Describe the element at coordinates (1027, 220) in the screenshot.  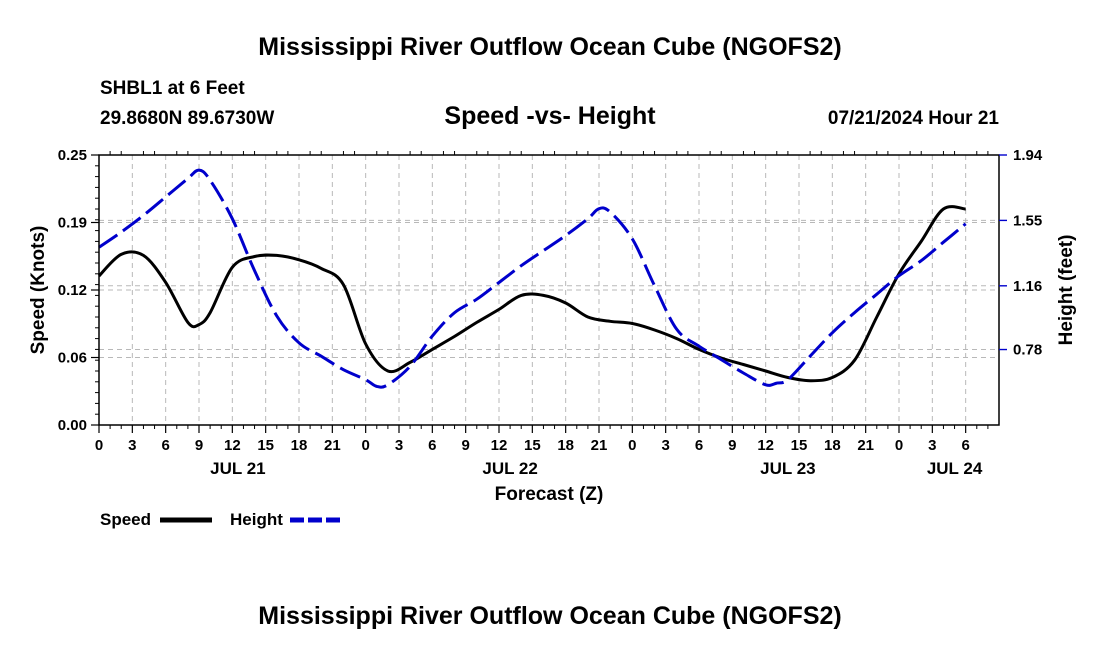
I see `right-tick-label: 1.55` at that location.